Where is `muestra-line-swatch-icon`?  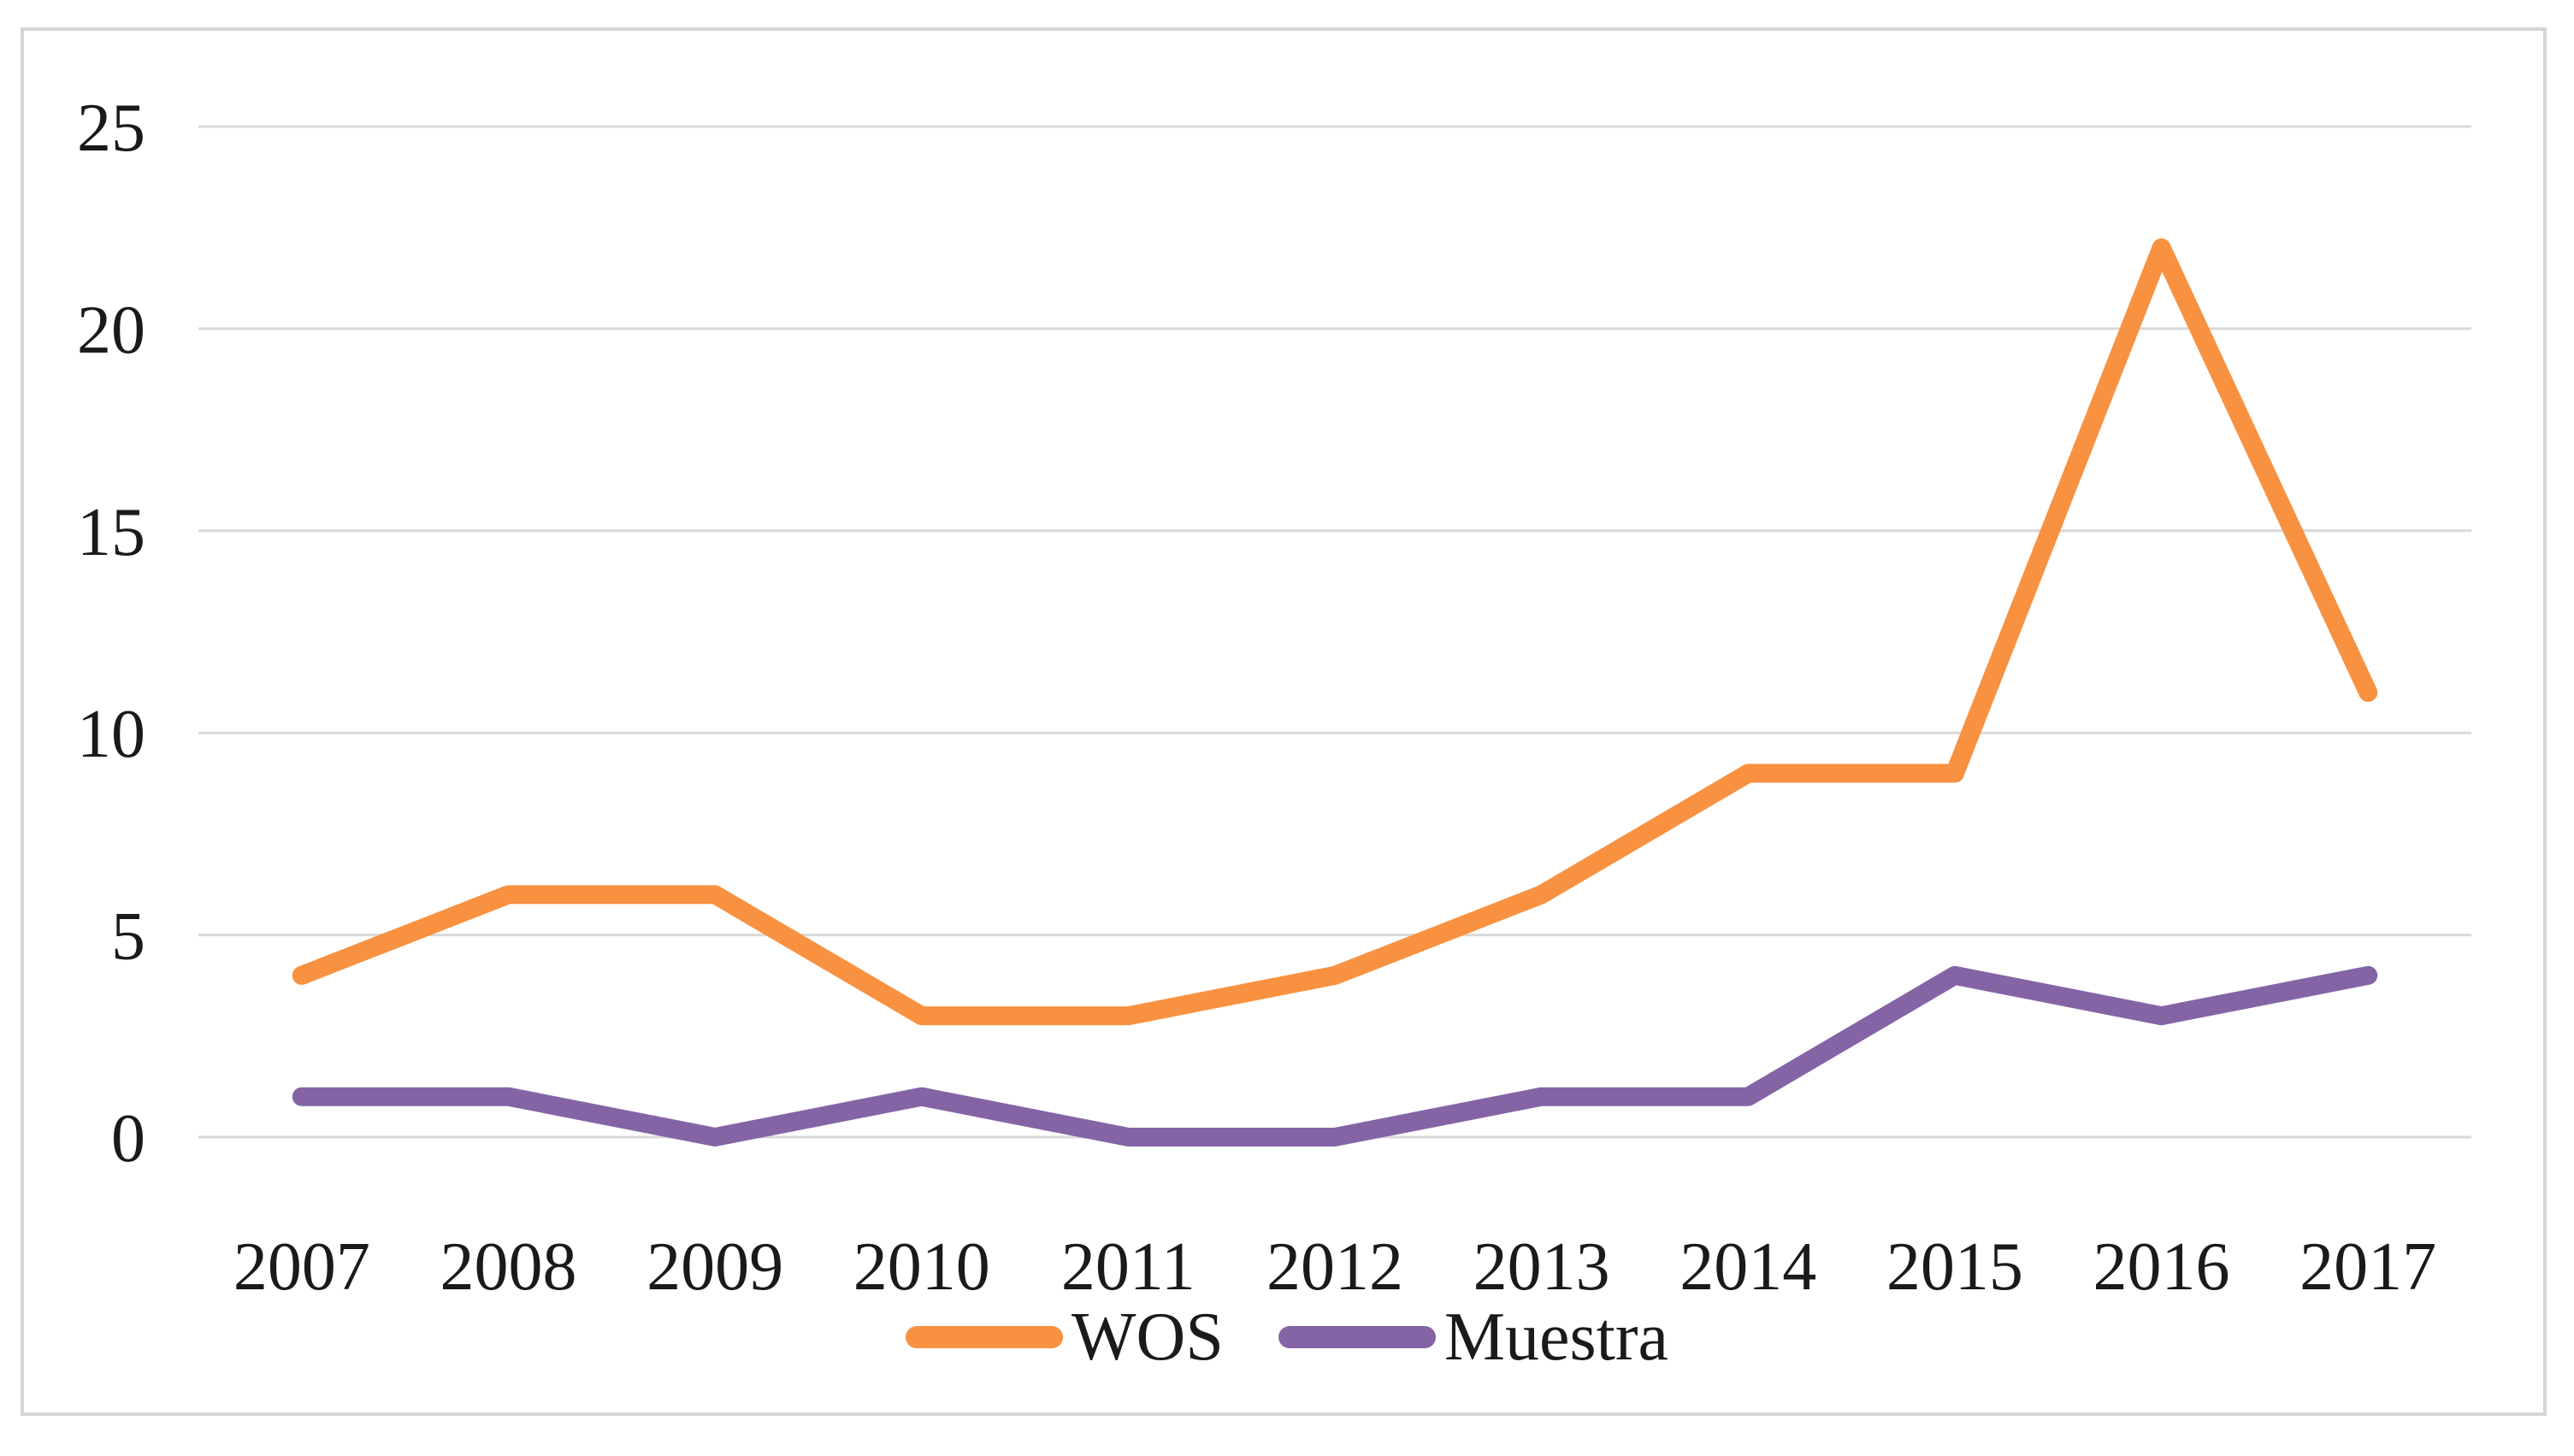
muestra-line-swatch-icon is located at coordinates (1357, 1337).